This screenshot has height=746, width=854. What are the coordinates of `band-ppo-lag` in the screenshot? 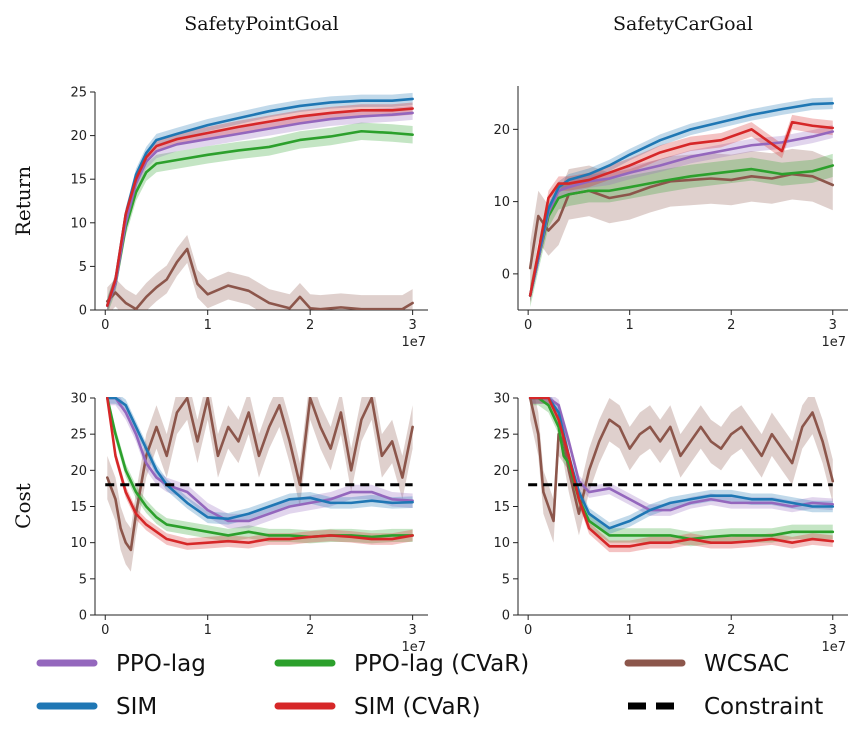 It's located at (260, 463).